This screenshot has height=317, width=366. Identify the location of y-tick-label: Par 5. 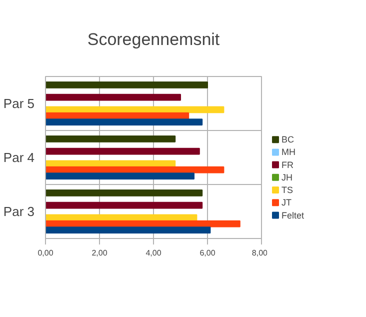
(19, 103).